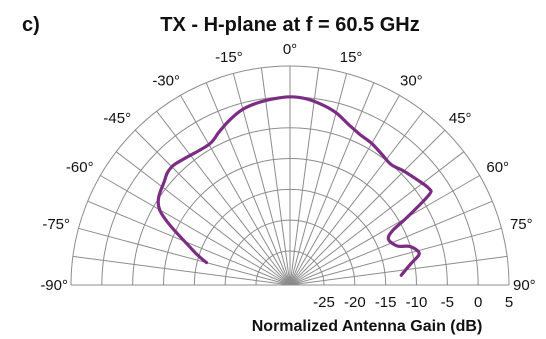 The width and height of the screenshot is (546, 339). Describe the element at coordinates (447, 302) in the screenshot. I see `radial-tick-label: -5` at that location.